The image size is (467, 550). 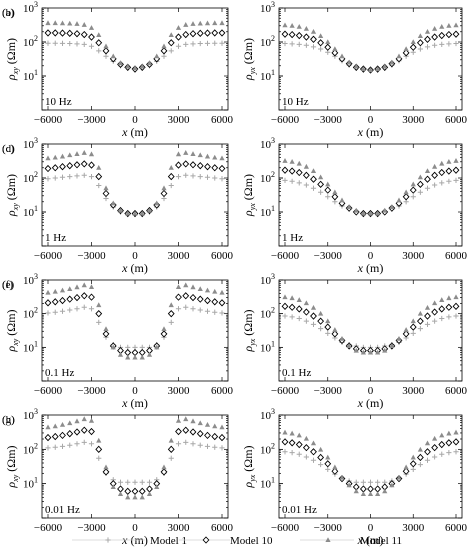 I want to click on y-tick-label: 10³, so click(x=30, y=7).